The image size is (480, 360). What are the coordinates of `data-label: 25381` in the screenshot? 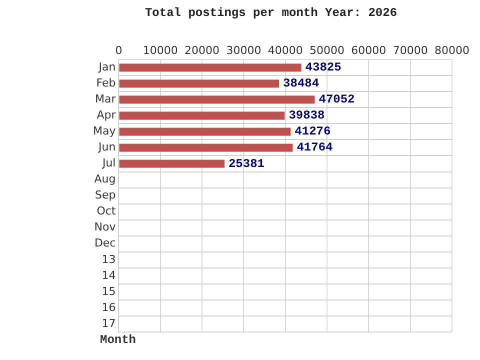 It's located at (246, 163).